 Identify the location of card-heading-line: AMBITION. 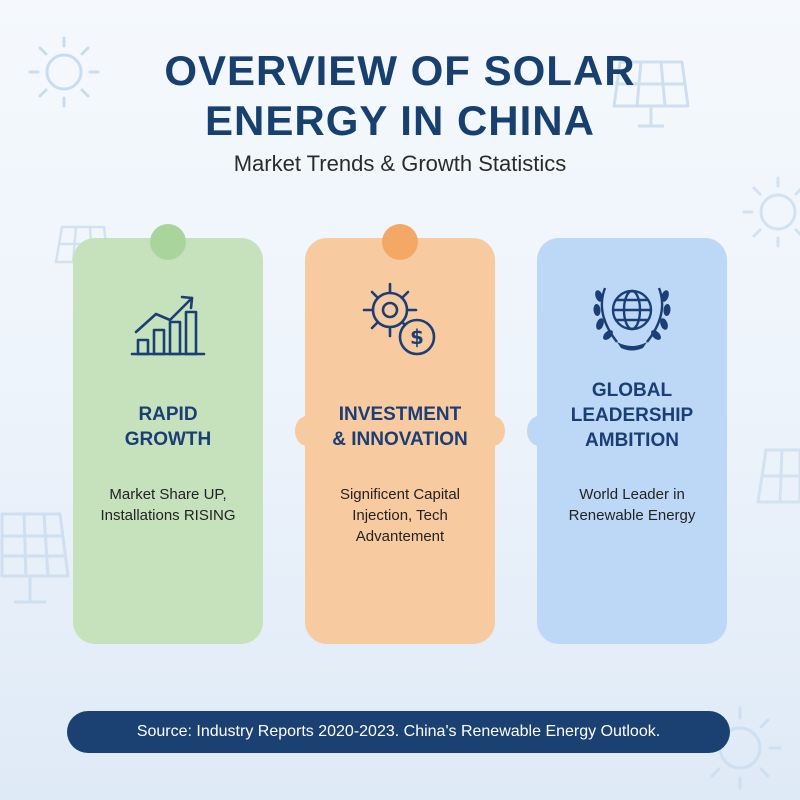
(632, 440).